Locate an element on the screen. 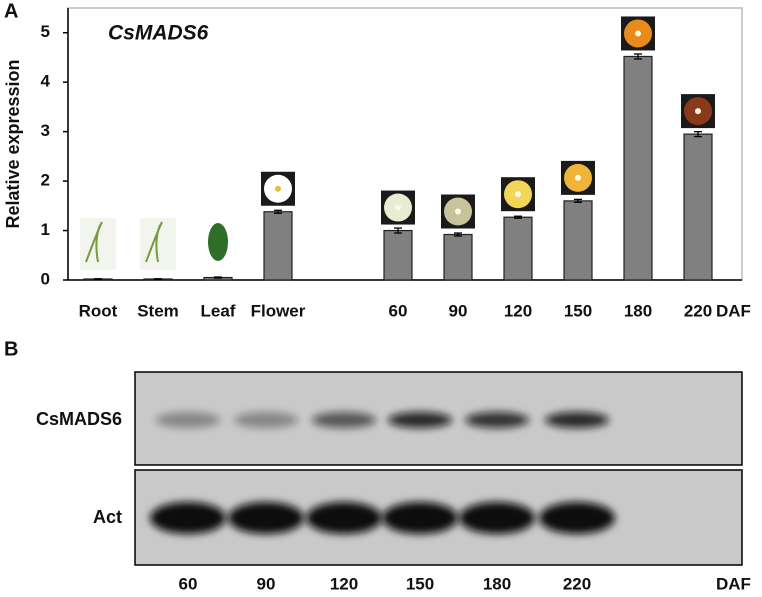 This screenshot has width=762, height=597. panel-label: A is located at coordinates (11, 11).